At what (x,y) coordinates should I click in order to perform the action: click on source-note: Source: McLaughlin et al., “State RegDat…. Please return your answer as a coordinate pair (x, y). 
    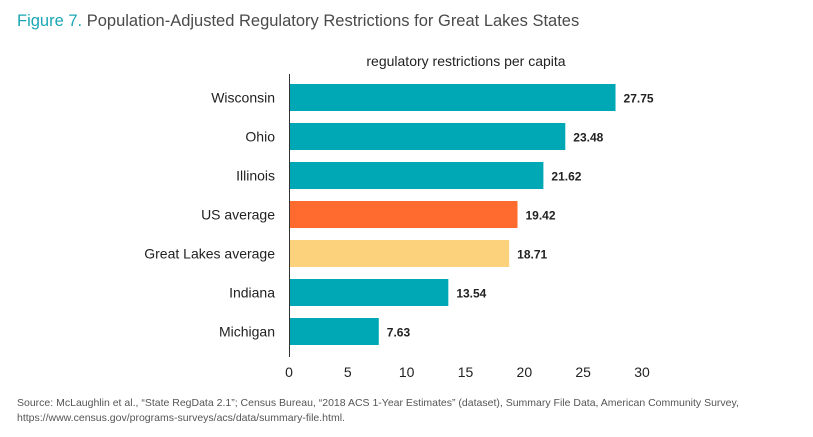
    Looking at the image, I should click on (378, 410).